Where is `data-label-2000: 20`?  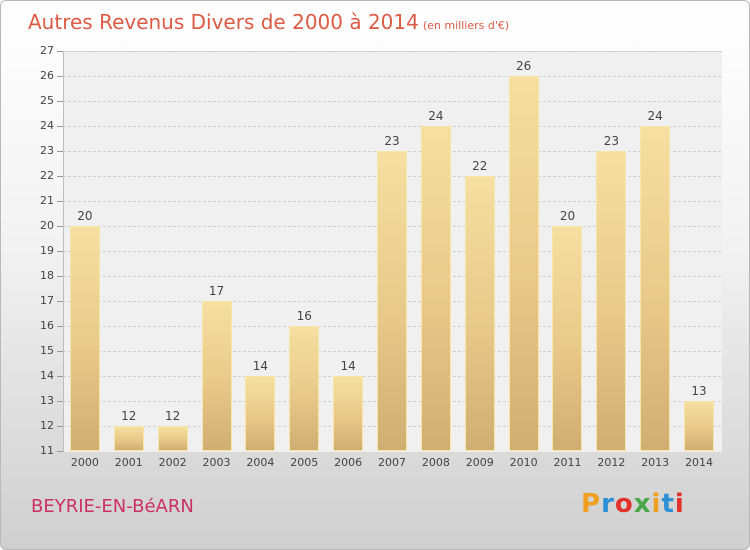 data-label-2000: 20 is located at coordinates (85, 216).